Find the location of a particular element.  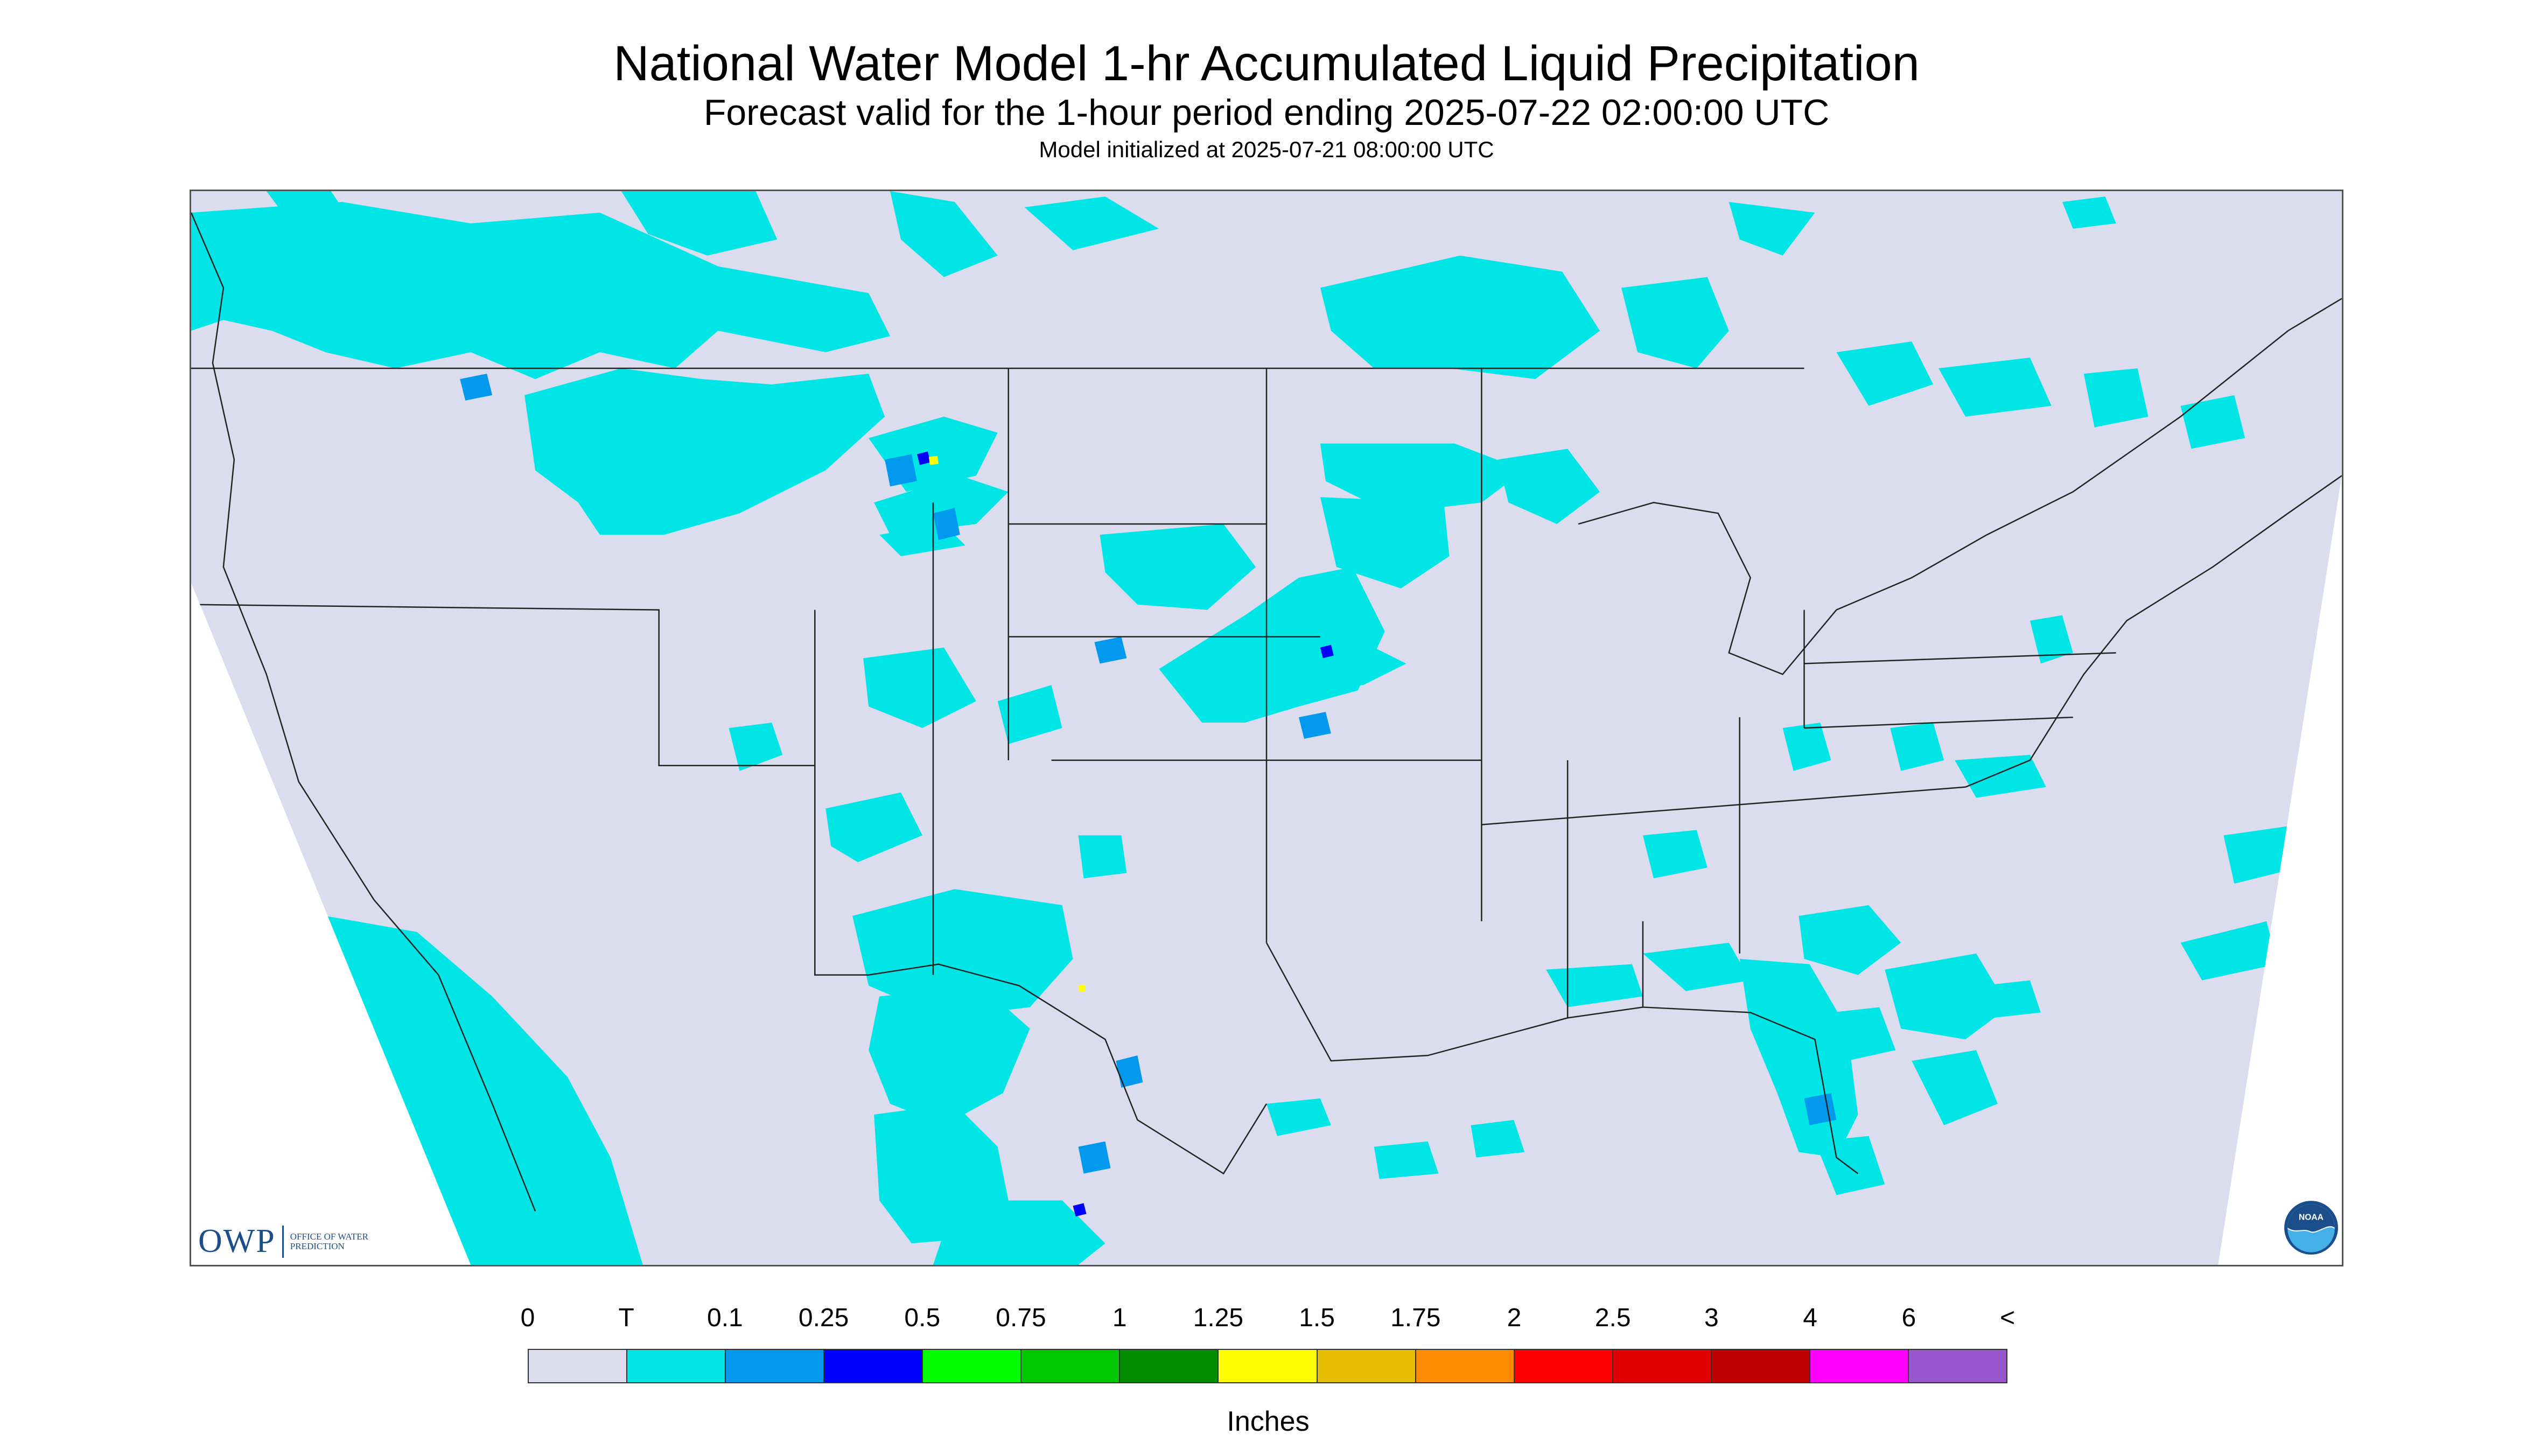

legend-tick-label: 4 is located at coordinates (1810, 1318).